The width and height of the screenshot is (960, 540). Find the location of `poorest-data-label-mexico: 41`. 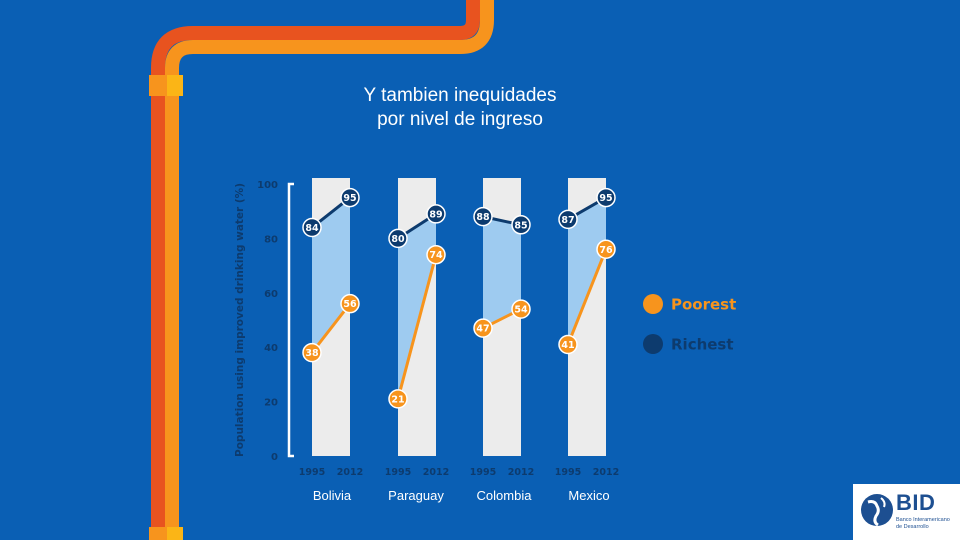

poorest-data-label-mexico: 41 is located at coordinates (567, 345).